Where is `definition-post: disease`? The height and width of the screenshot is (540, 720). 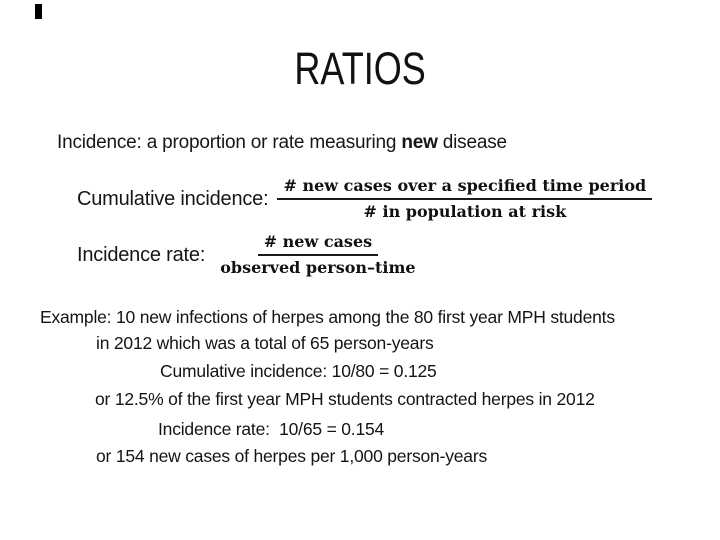 definition-post: disease is located at coordinates (472, 142).